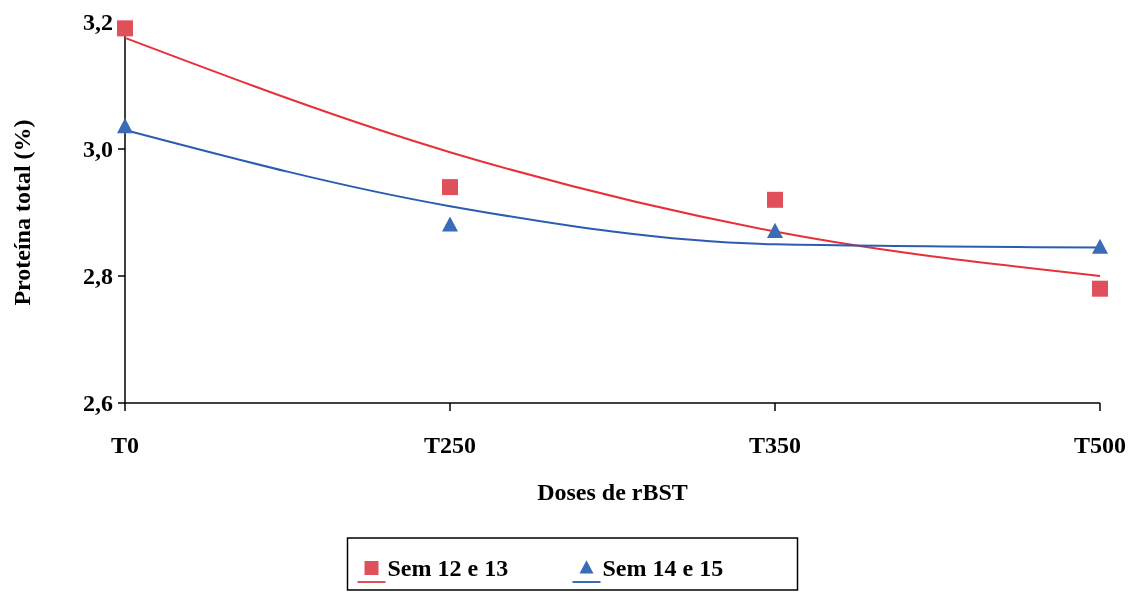 Image resolution: width=1145 pixels, height=594 pixels. Describe the element at coordinates (448, 568) in the screenshot. I see `legend-label: Sem 12 e 13` at that location.